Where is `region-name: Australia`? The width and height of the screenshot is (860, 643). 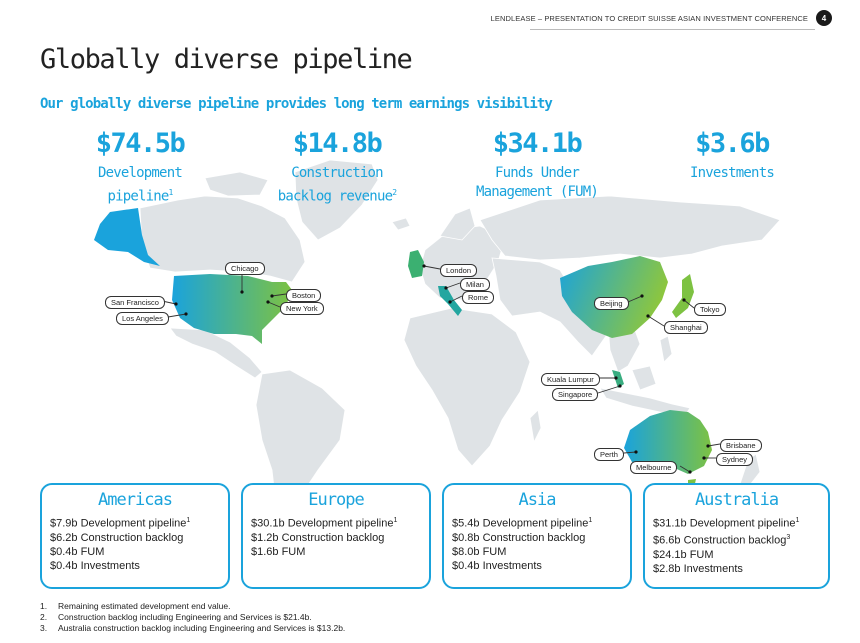
region-name: Australia is located at coordinates (736, 500).